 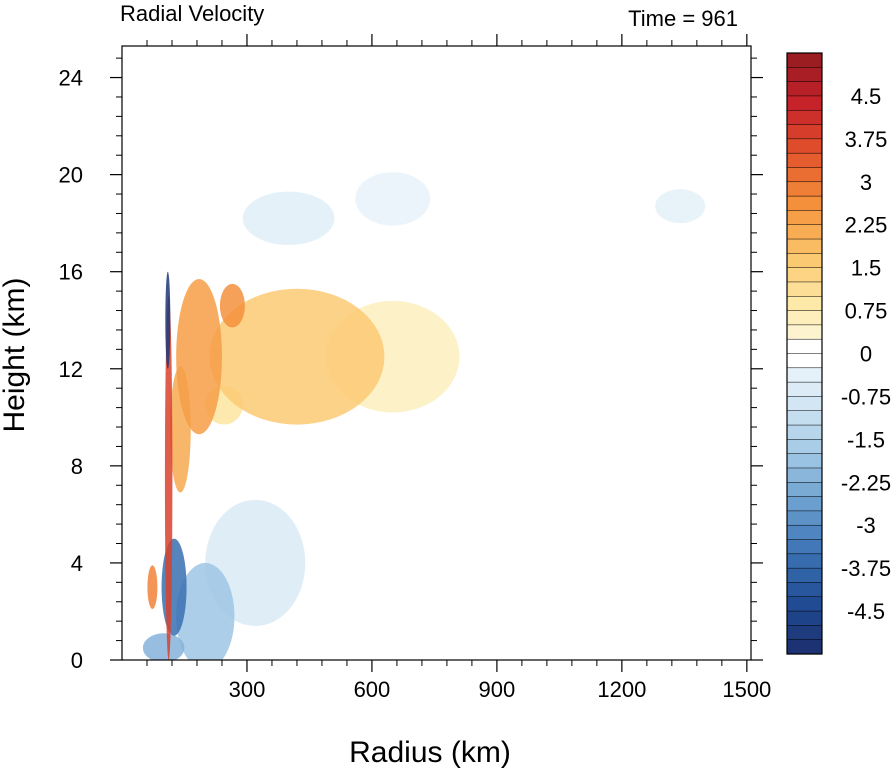 What do you see at coordinates (192, 13) in the screenshot?
I see `chart-title-left: Radial Velocity` at bounding box center [192, 13].